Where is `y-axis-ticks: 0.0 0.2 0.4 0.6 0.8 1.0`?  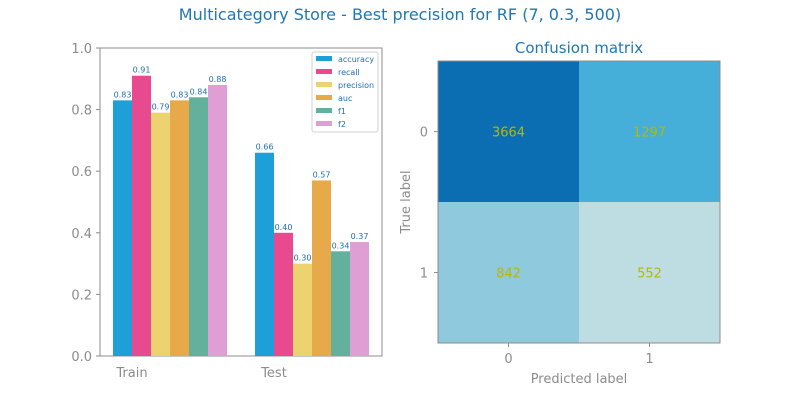 y-axis-ticks: 0.0 0.2 0.4 0.6 0.8 1.0 is located at coordinates (85, 203).